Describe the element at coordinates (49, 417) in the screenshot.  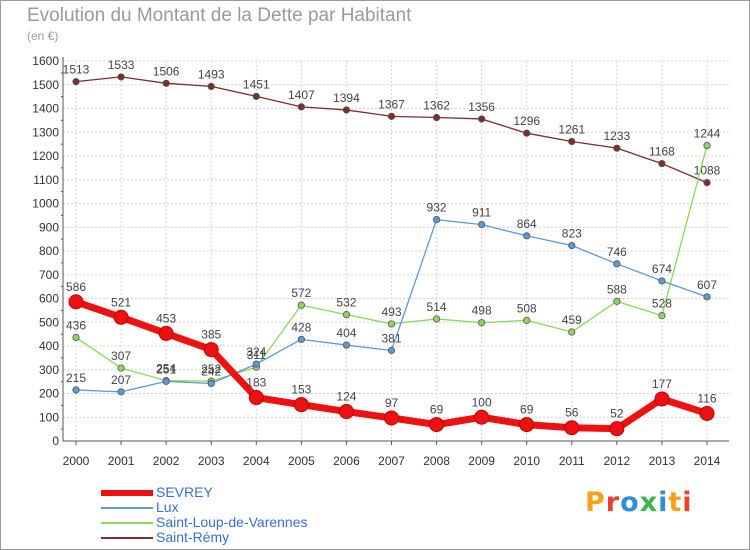
I see `y-tick-label: 100` at that location.